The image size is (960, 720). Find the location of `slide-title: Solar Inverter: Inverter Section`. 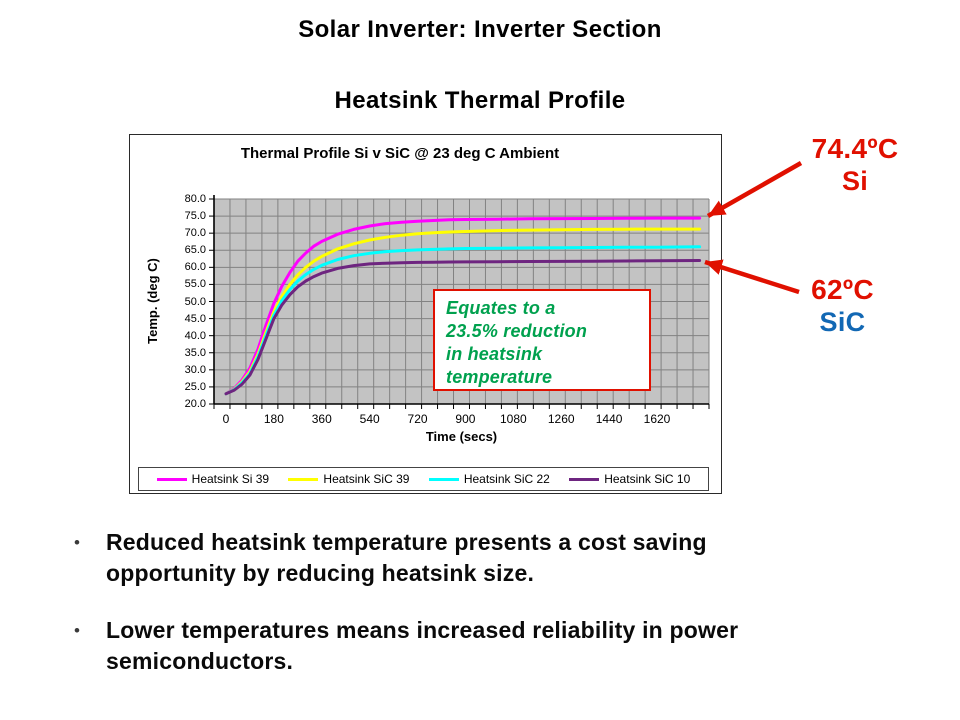

slide-title: Solar Inverter: Inverter Section is located at coordinates (480, 29).